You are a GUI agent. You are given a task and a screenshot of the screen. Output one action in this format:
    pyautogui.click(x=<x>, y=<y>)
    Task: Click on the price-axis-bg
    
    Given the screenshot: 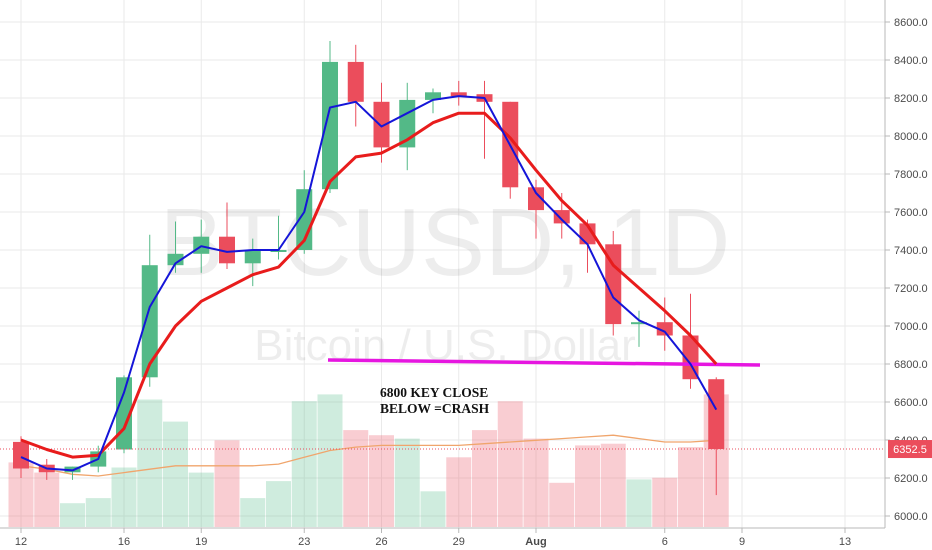 What is the action you would take?
    pyautogui.click(x=908, y=275)
    